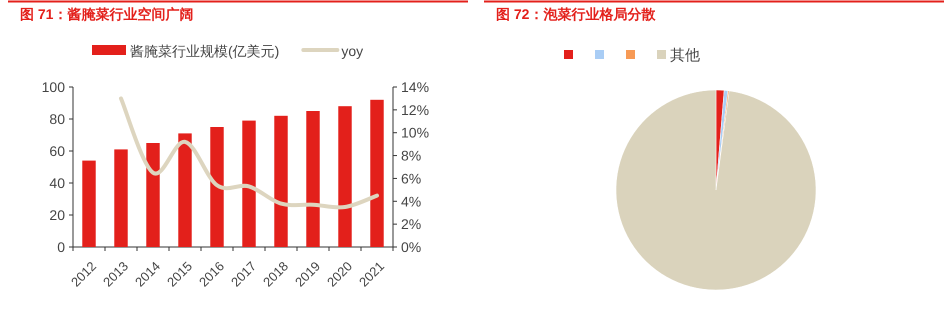 This screenshot has width=952, height=310. Describe the element at coordinates (57, 215) in the screenshot. I see `y-tick-label: 20` at that location.